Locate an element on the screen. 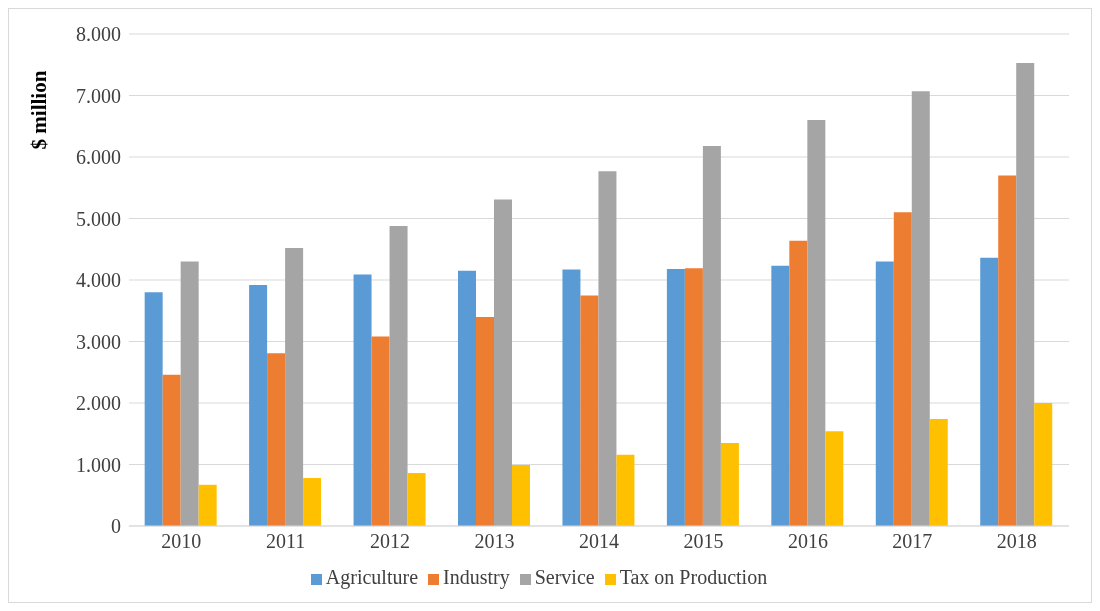 The height and width of the screenshot is (611, 1100). x-tick-label: 2014 is located at coordinates (599, 541).